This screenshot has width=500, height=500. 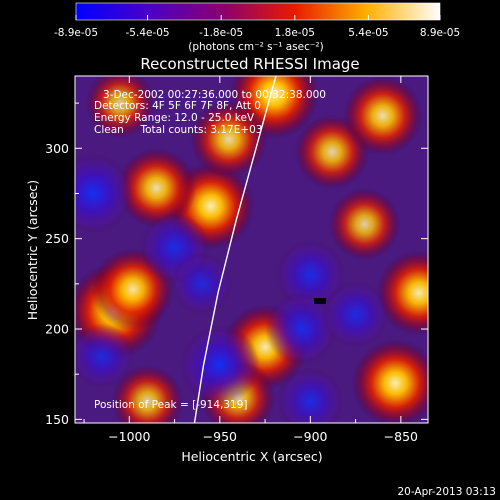 I want to click on y-tick-label: 200, so click(x=57, y=329).